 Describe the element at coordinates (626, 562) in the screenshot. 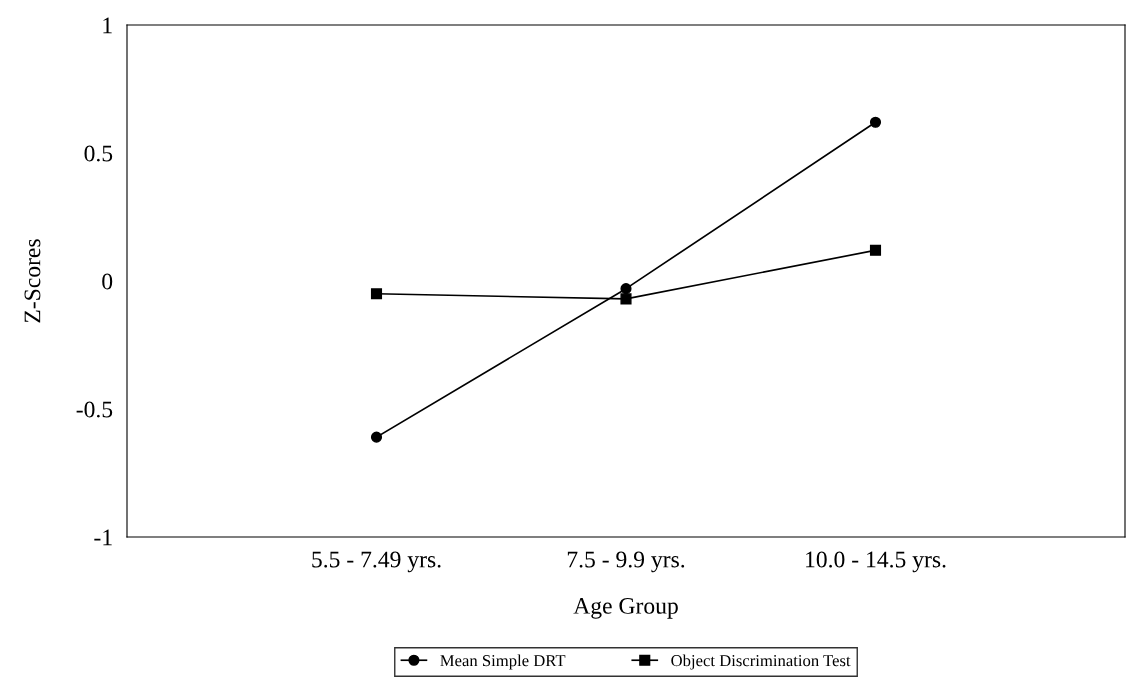

I see `x-tick-label: 7.5 - 9.9 yrs.` at that location.